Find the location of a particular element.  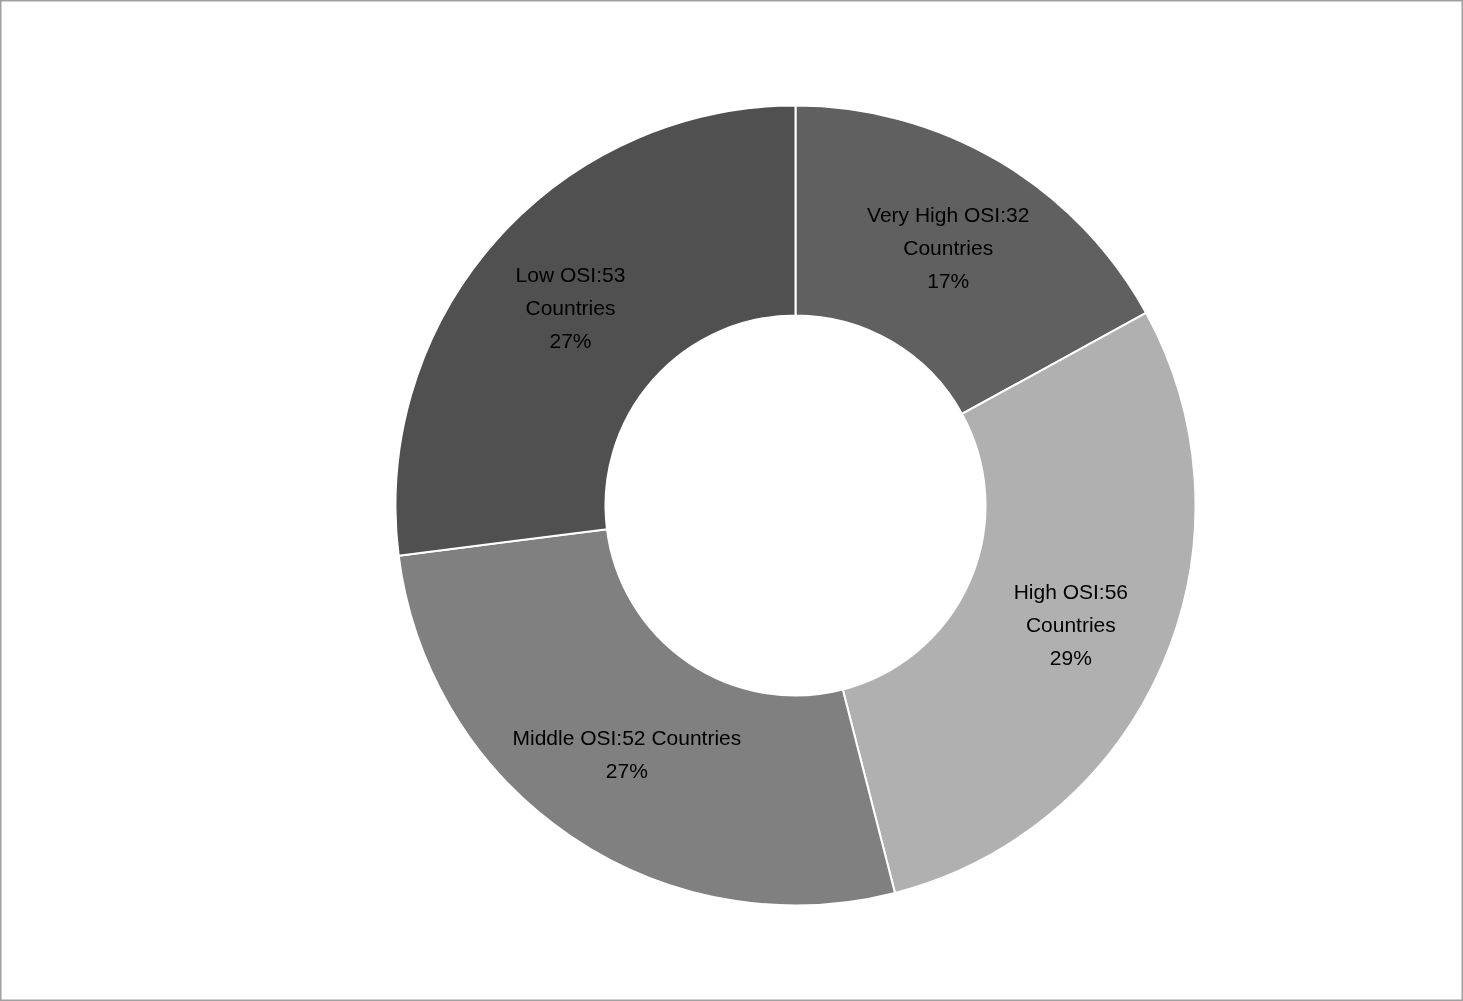

slice-label: Very High OSI:32 Countries is located at coordinates (948, 230).